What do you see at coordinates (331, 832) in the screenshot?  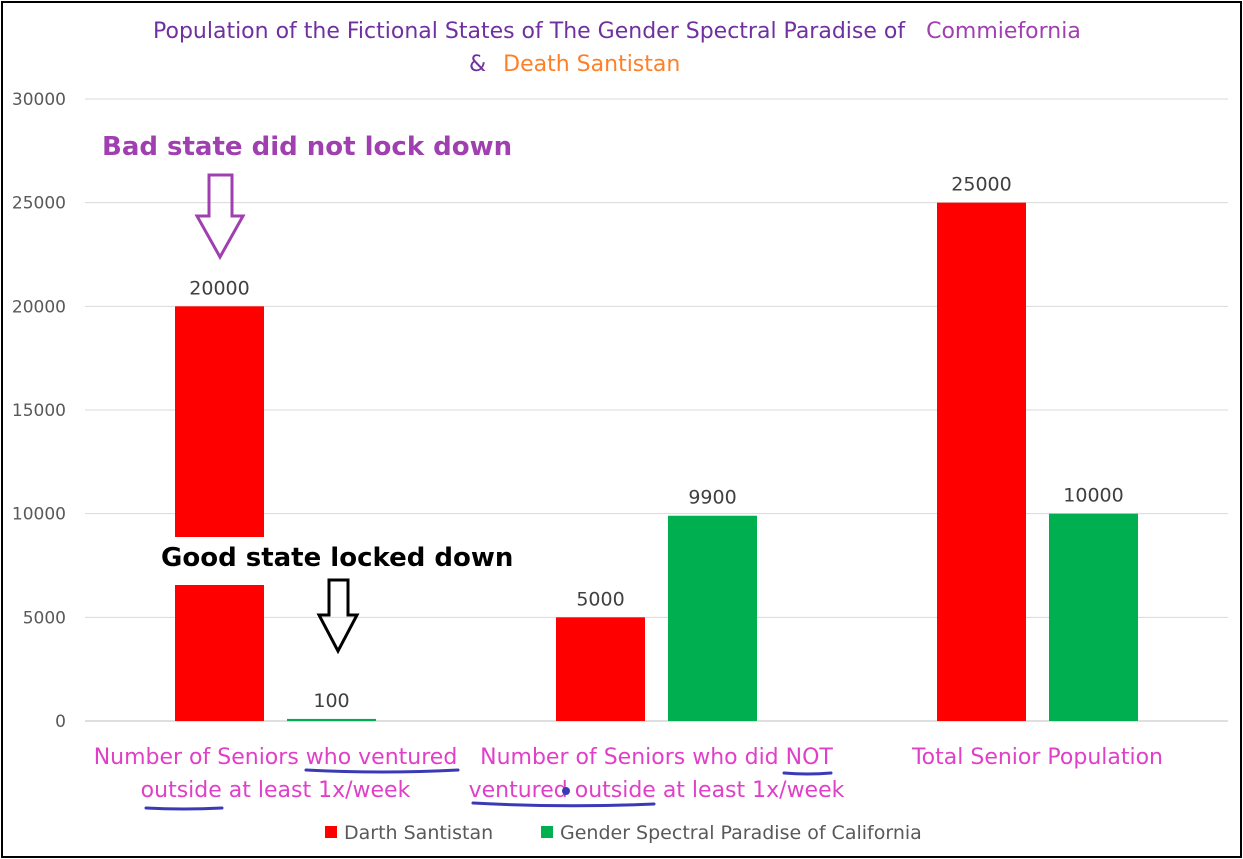 I see `legend-swatch-darth-santistan` at bounding box center [331, 832].